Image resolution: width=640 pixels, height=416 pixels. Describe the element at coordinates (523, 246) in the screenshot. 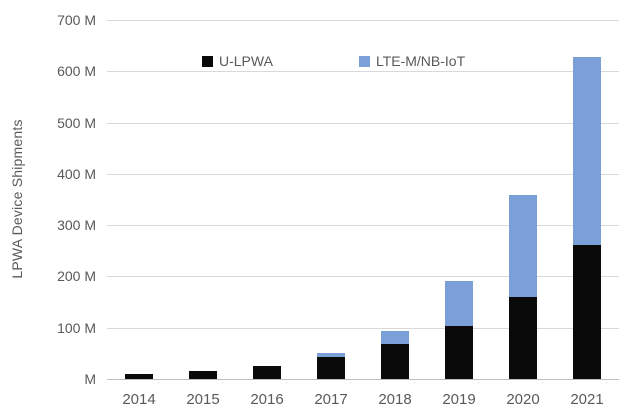

I see `bar-segment-lte-2020` at that location.